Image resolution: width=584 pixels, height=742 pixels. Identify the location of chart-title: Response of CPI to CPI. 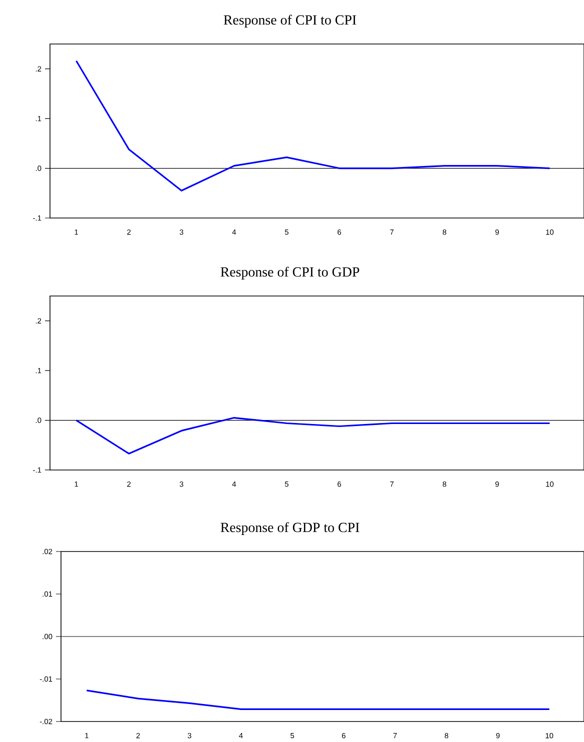
(290, 21).